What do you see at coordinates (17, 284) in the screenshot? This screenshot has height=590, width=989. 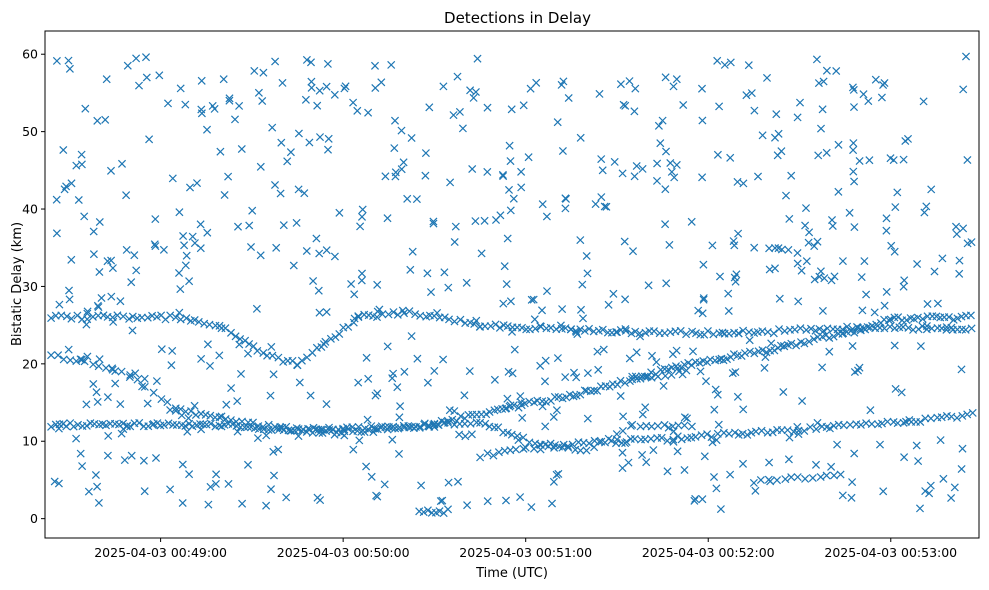 I see `y-axis-label: Bistatic Delay (km)` at bounding box center [17, 284].